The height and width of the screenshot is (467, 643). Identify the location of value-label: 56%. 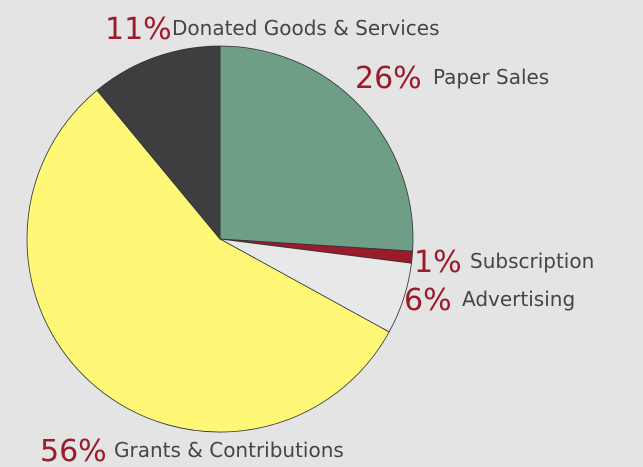
(73, 450).